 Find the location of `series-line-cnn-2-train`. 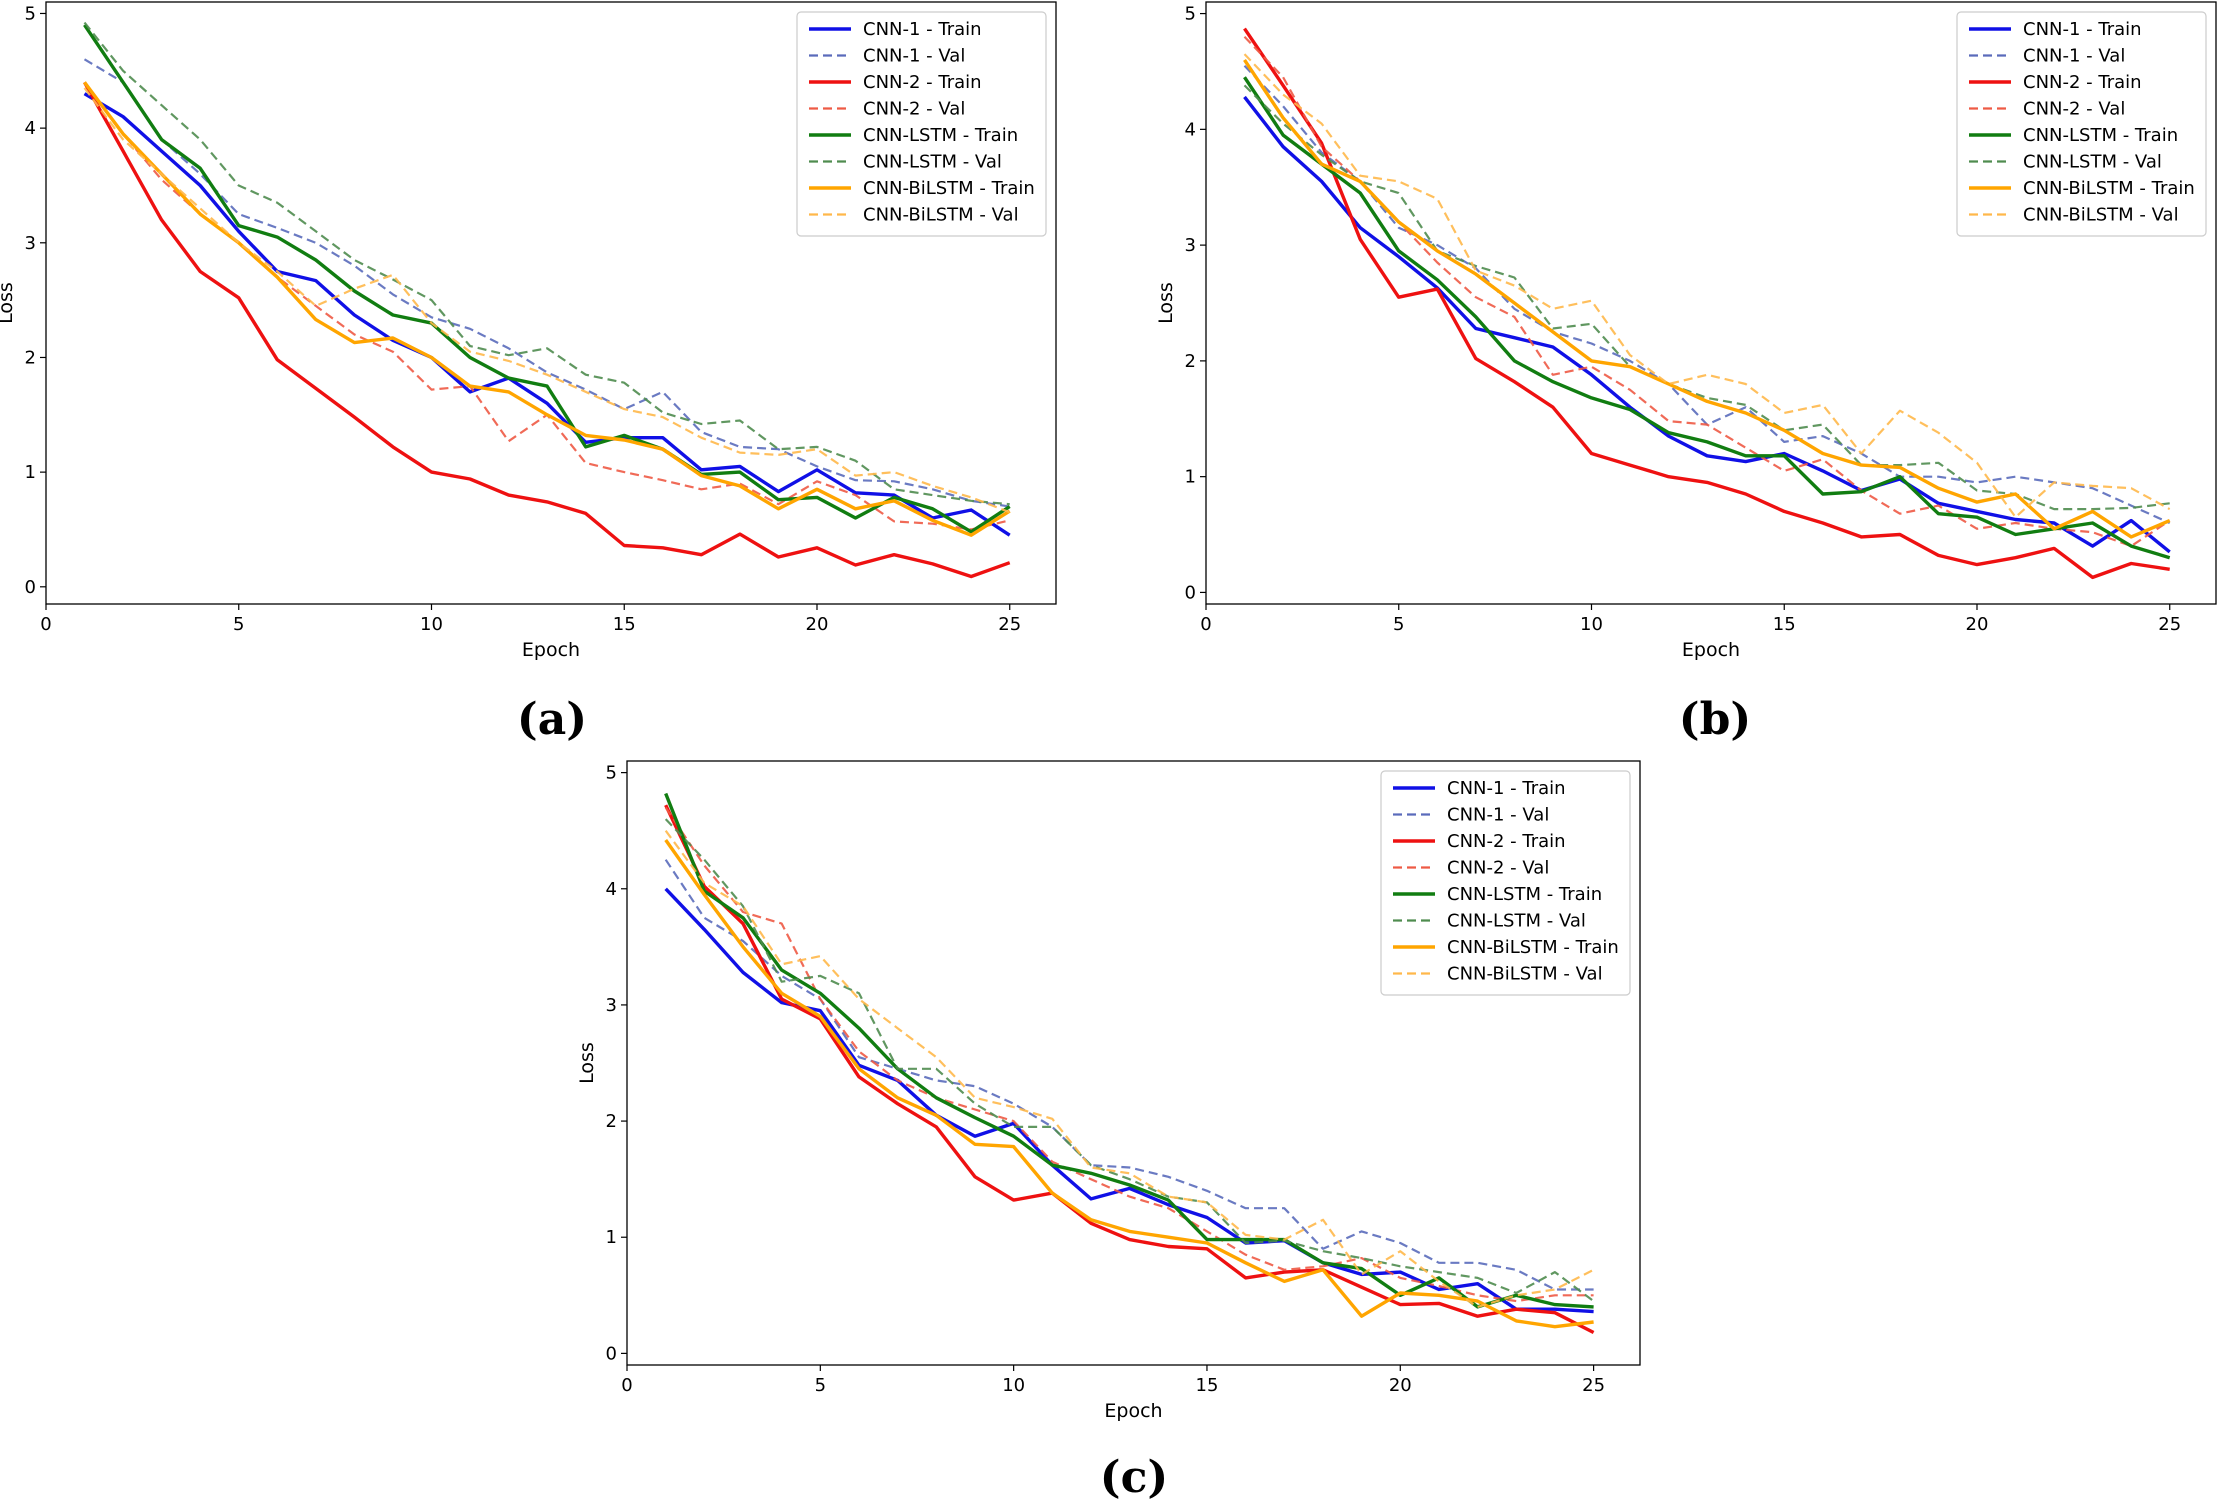

series-line-cnn-2-train is located at coordinates (547, 330).